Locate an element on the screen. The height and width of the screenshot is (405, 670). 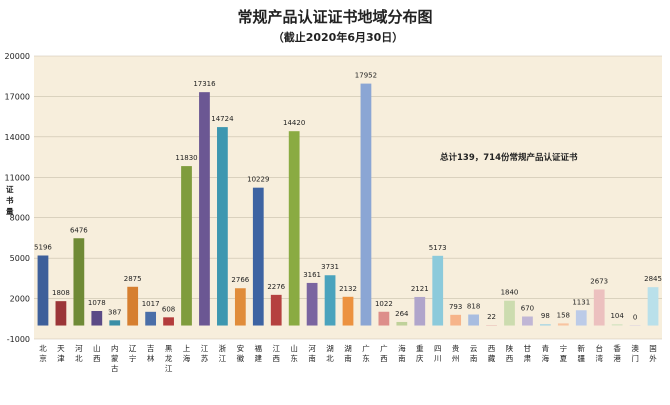
y-axis-label: 证书量 is located at coordinates (10, 200).